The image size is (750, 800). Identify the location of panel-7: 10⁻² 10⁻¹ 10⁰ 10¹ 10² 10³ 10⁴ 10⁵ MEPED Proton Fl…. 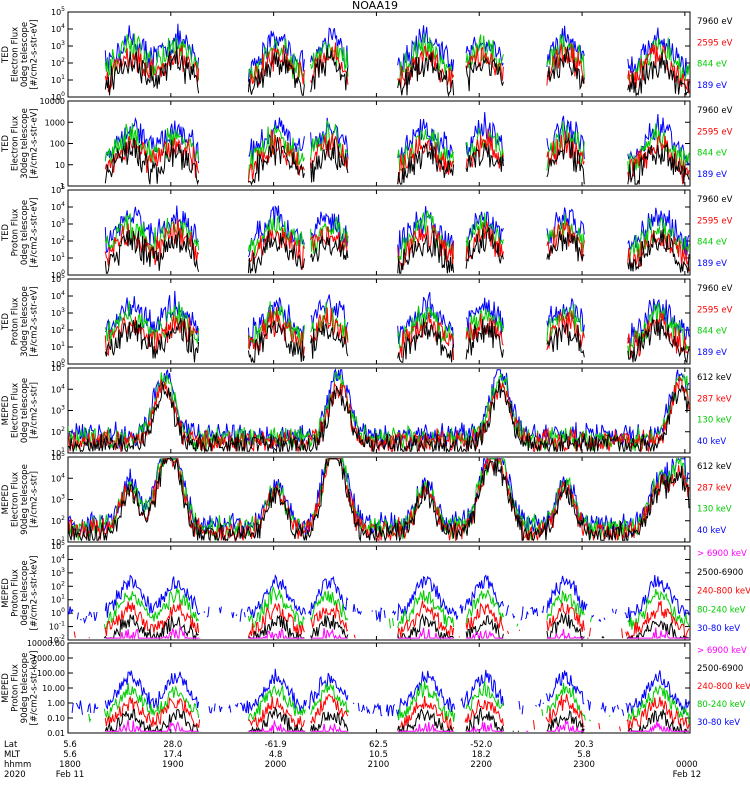
(375, 592).